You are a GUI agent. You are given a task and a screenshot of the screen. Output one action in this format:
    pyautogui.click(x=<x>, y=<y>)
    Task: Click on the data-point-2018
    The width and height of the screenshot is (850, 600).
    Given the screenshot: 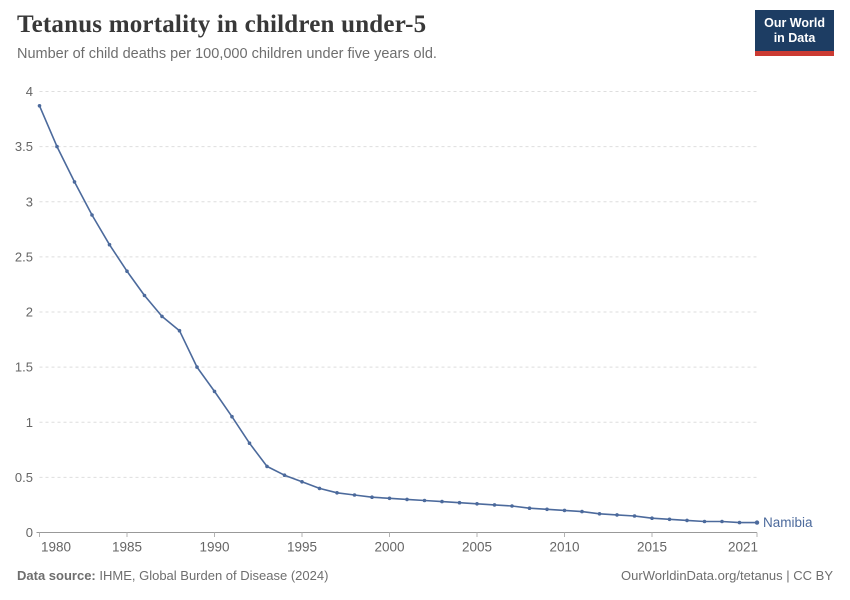 What is the action you would take?
    pyautogui.click(x=704, y=521)
    